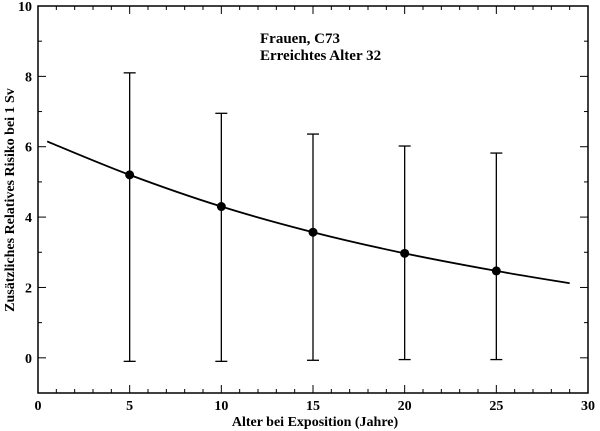 Image resolution: width=600 pixels, height=431 pixels. I want to click on x-axis-label: Alter bei Exposition (Jahre), so click(315, 422).